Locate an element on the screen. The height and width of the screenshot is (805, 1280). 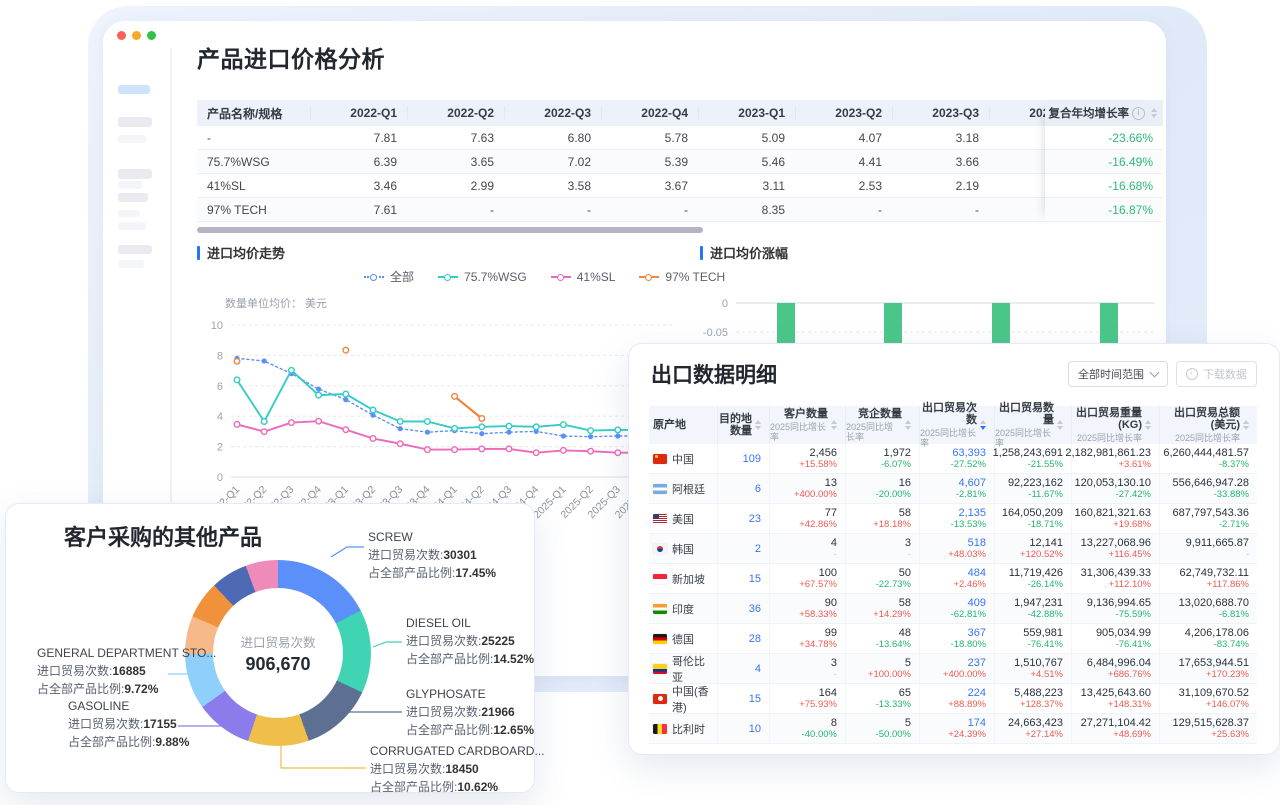
column-header: 2023-Q1 is located at coordinates (746, 113).